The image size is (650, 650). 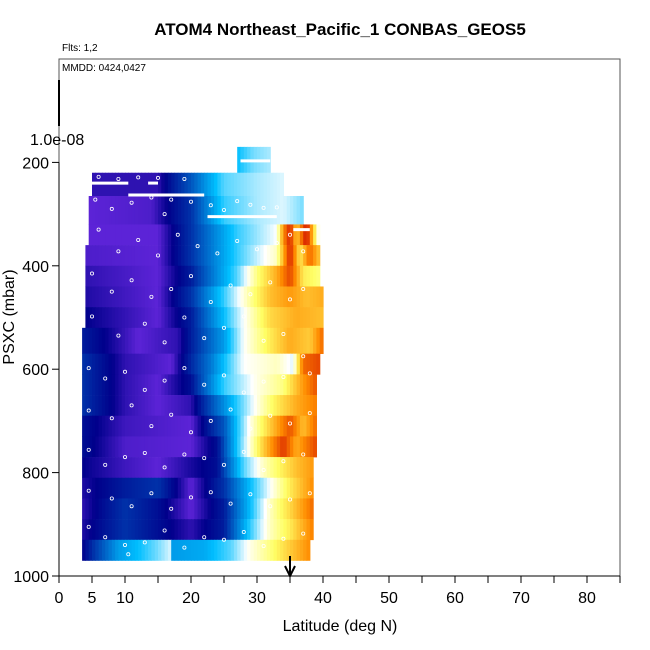 What do you see at coordinates (191, 598) in the screenshot?
I see `x-tick-label: 20` at bounding box center [191, 598].